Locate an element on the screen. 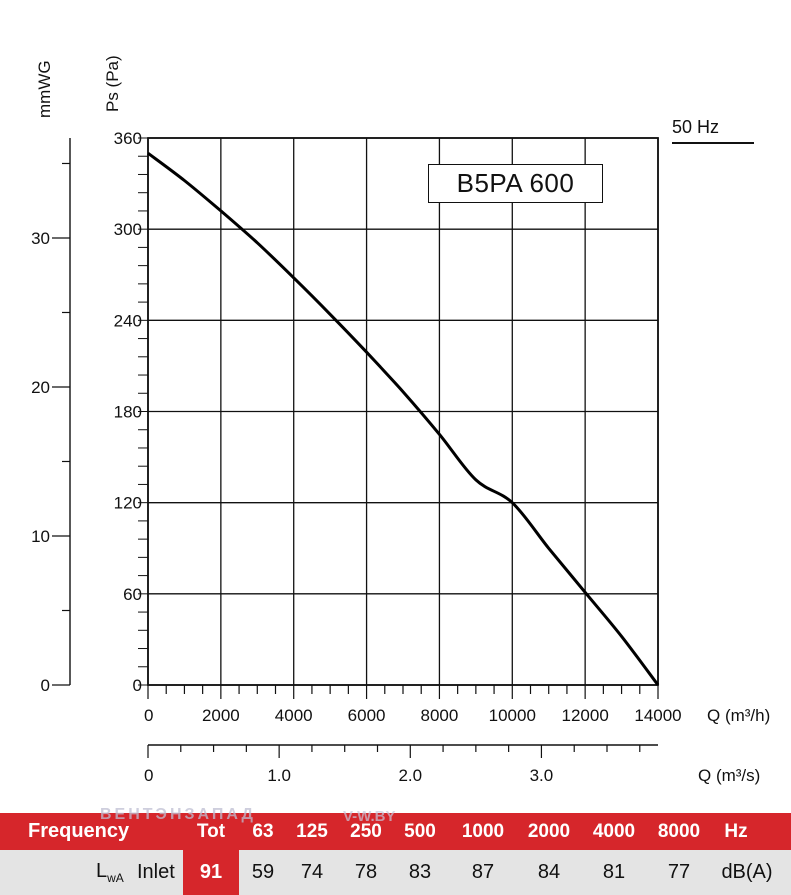  mmwg-axis-title: mmWG is located at coordinates (44, 89).